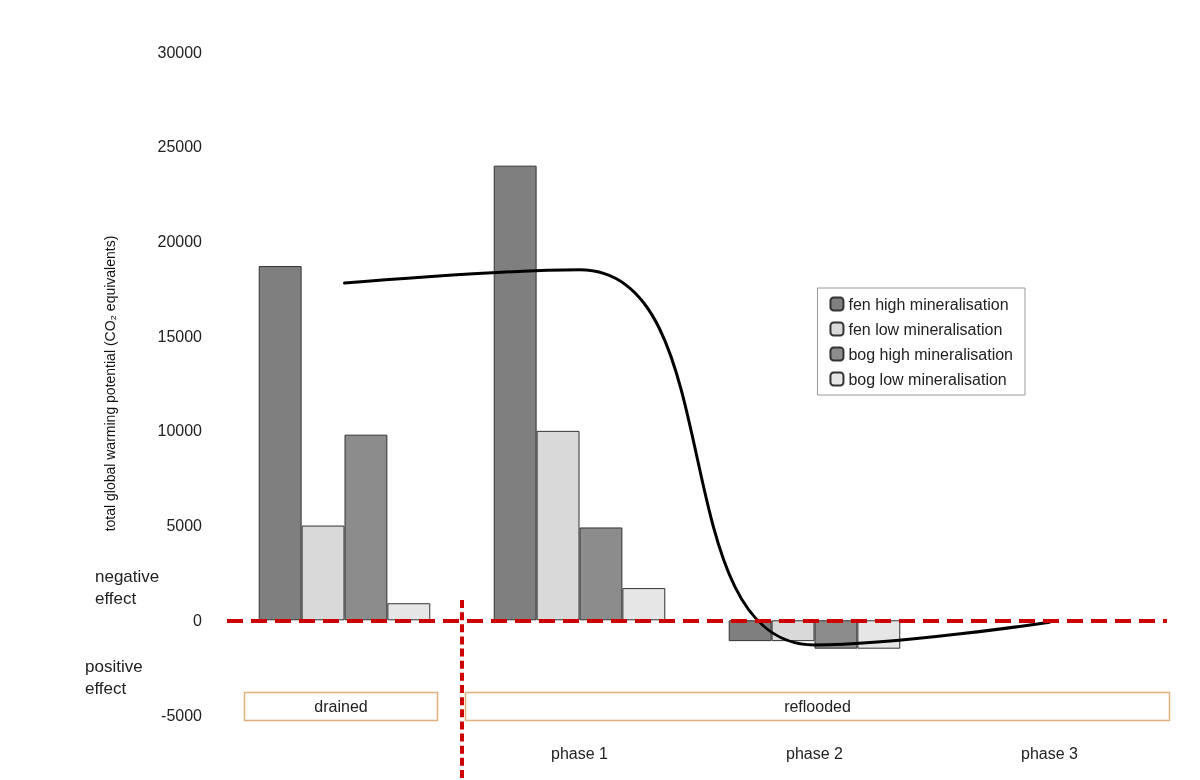 The width and height of the screenshot is (1200, 780). What do you see at coordinates (127, 587) in the screenshot?
I see `text: negative effect` at bounding box center [127, 587].